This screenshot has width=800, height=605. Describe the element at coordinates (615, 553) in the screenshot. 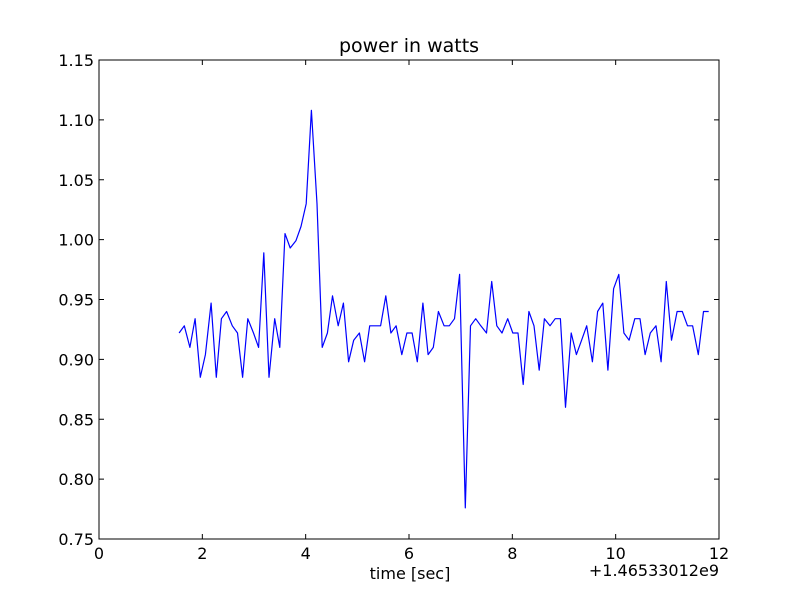

I see `x-tick-label: 10` at that location.